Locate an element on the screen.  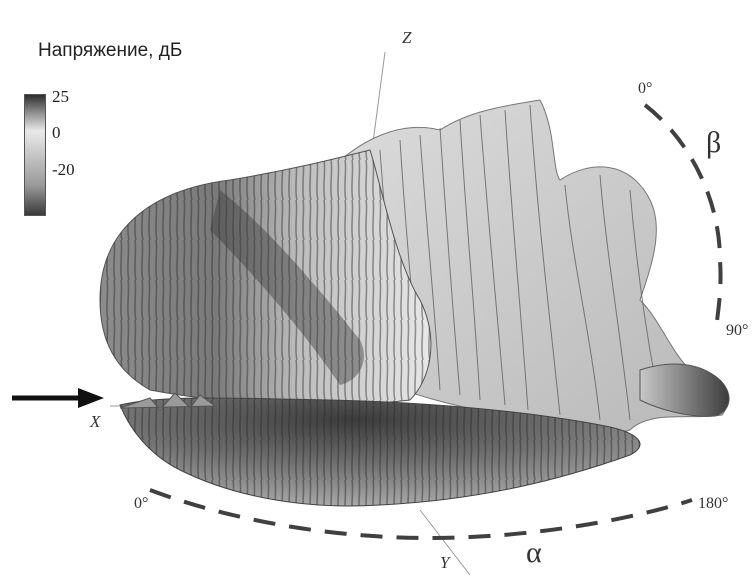
legend-title: Напряжение, дБ is located at coordinates (110, 50).